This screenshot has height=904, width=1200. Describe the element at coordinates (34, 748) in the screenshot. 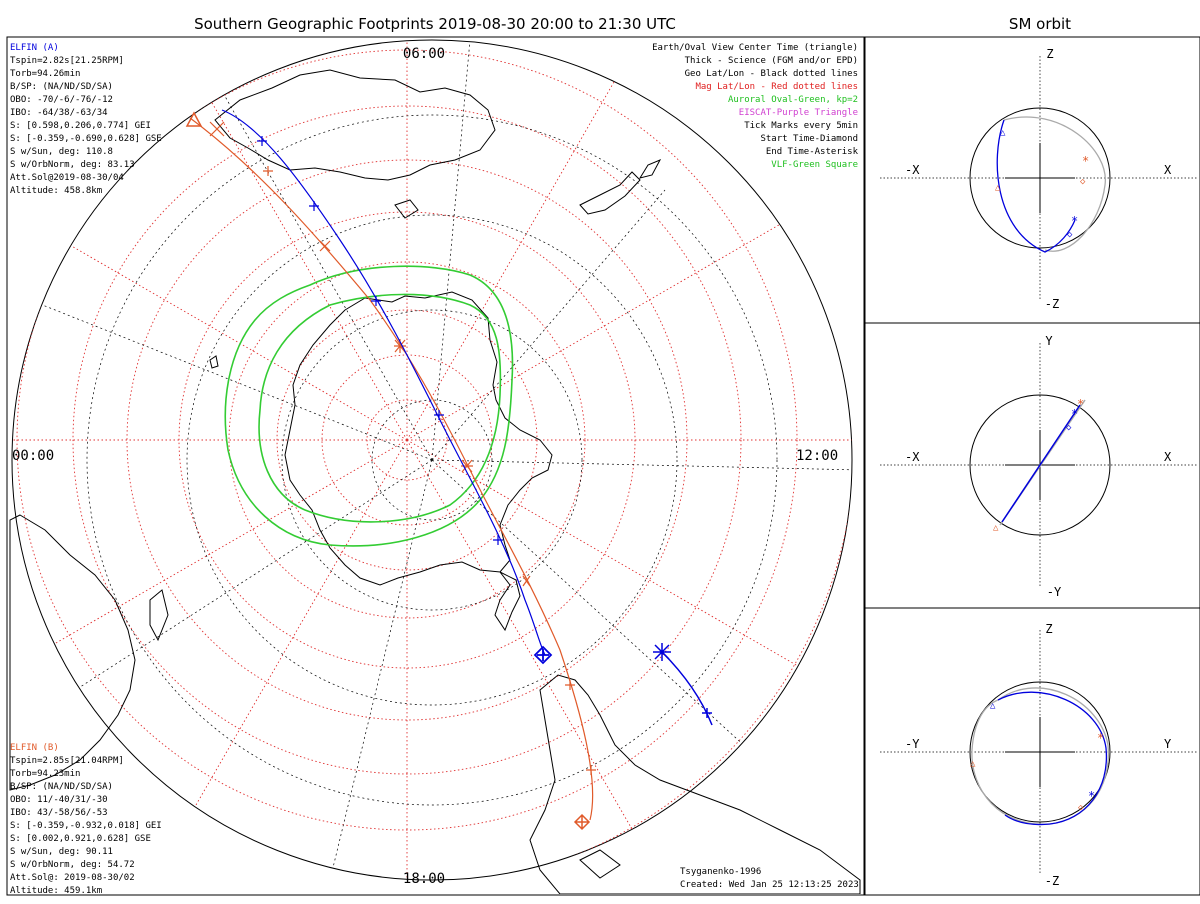

I see `elfin-b-name: ELFIN (B)` at that location.